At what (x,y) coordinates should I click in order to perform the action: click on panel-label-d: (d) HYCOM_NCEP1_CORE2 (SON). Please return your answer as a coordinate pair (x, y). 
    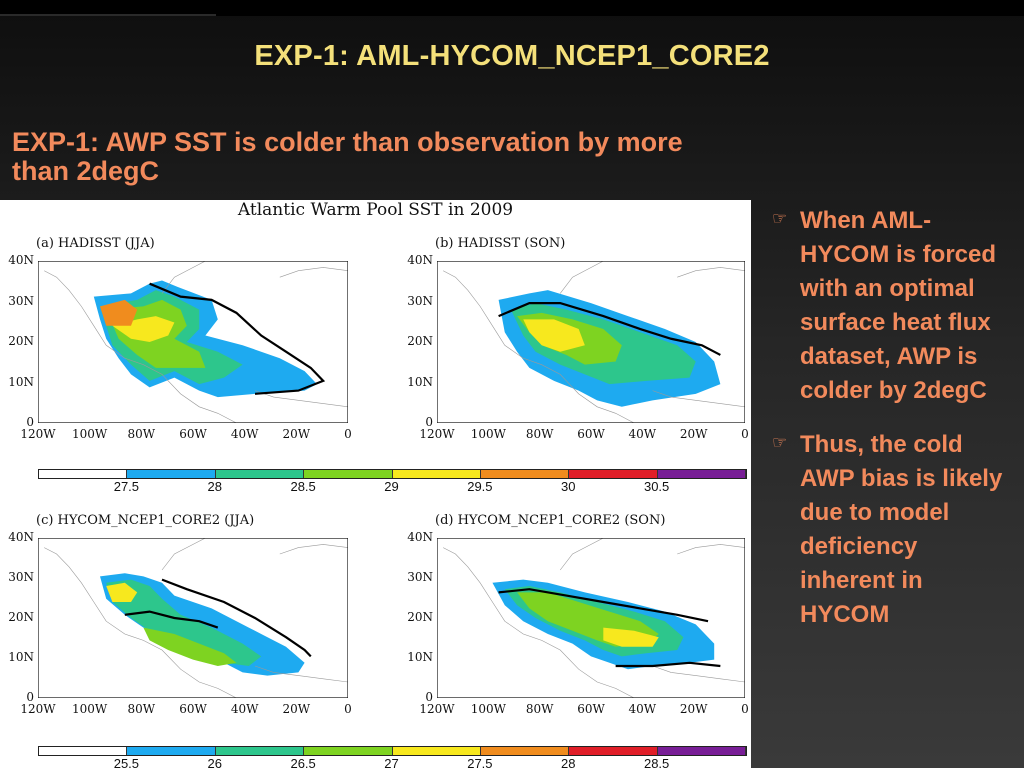
    Looking at the image, I should click on (550, 520).